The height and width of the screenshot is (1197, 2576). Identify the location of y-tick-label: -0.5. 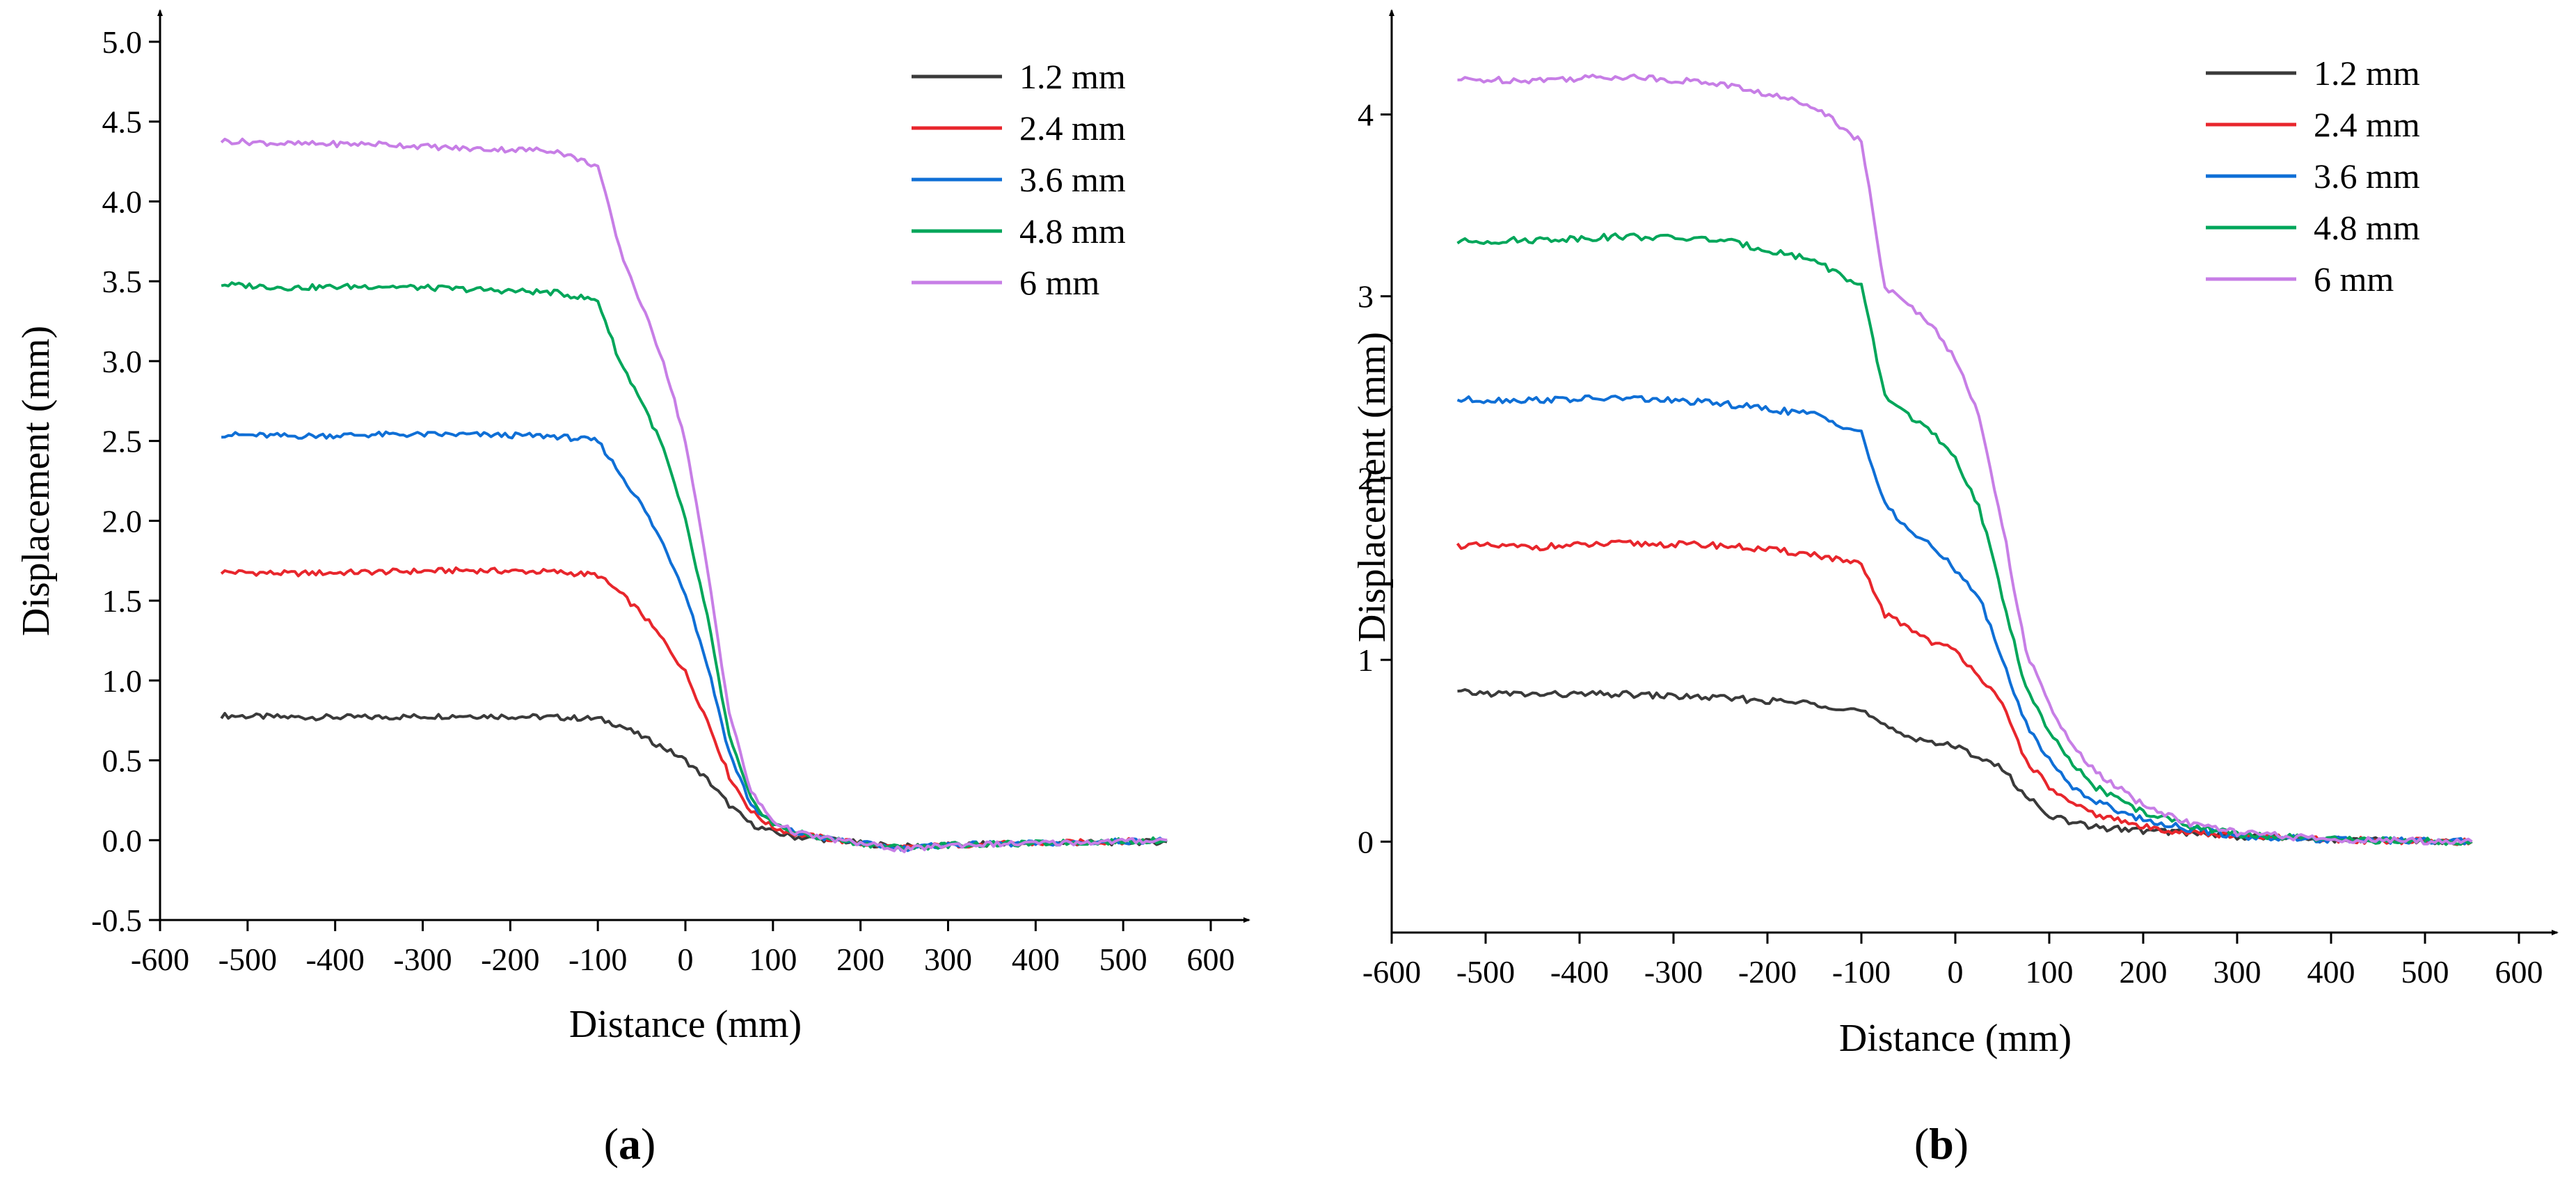
(116, 920).